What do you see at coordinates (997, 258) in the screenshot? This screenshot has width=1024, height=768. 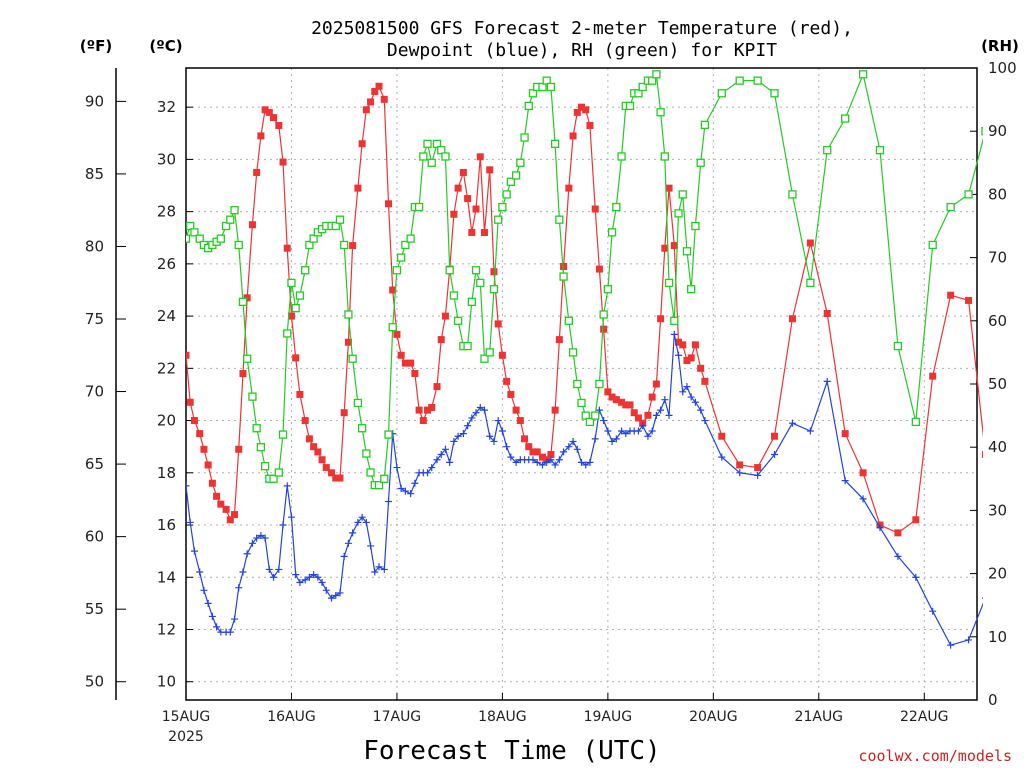 I see `rh-tick-label: 70` at bounding box center [997, 258].